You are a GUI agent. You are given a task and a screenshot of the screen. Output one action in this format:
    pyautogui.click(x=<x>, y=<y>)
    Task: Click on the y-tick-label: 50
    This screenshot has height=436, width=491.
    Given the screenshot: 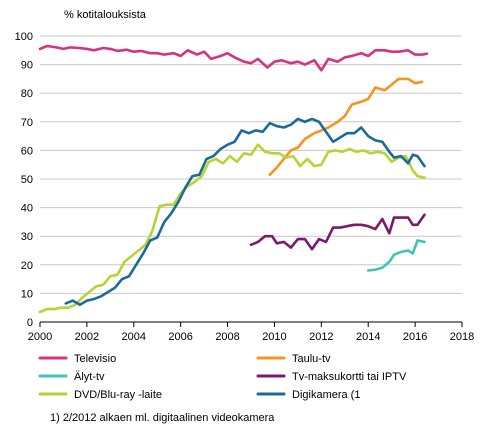 What is the action you would take?
    pyautogui.click(x=27, y=180)
    